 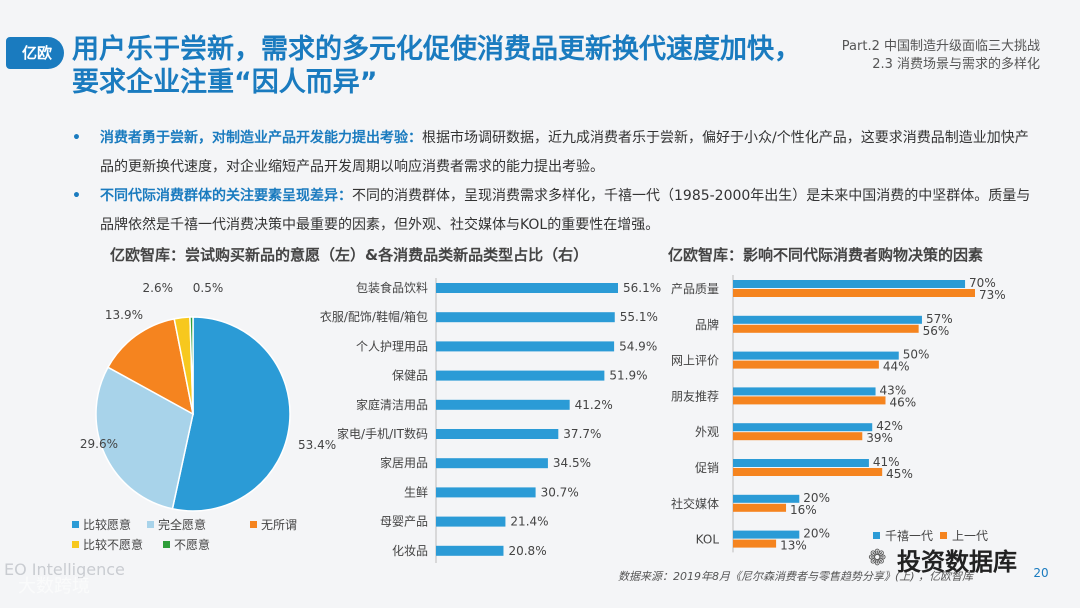 What do you see at coordinates (708, 540) in the screenshot?
I see `grouped-bar-category-label: KOL` at bounding box center [708, 540].